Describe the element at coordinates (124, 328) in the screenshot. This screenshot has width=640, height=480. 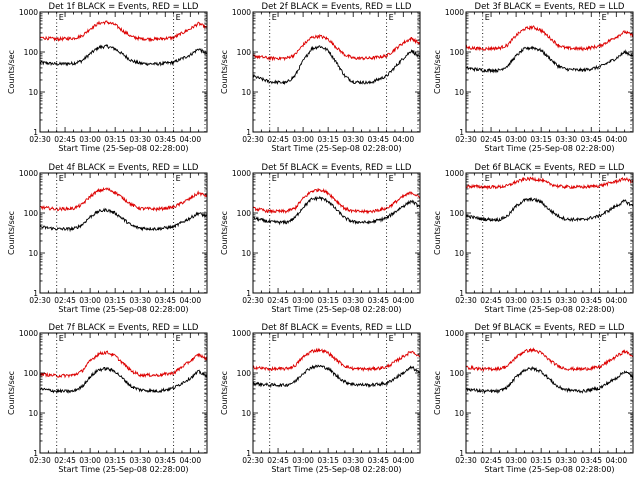
I see `panel-title: Det 7f BLACK = Events, RED = LLD` at that location.